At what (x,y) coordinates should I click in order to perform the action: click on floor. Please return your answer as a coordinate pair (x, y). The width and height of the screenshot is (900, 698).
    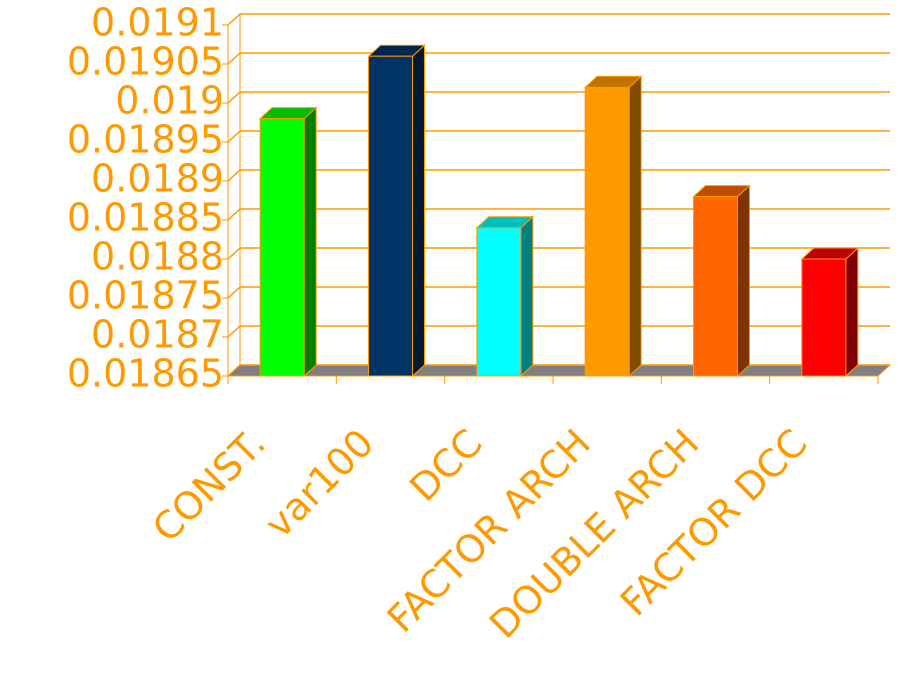
    Looking at the image, I should click on (559, 370).